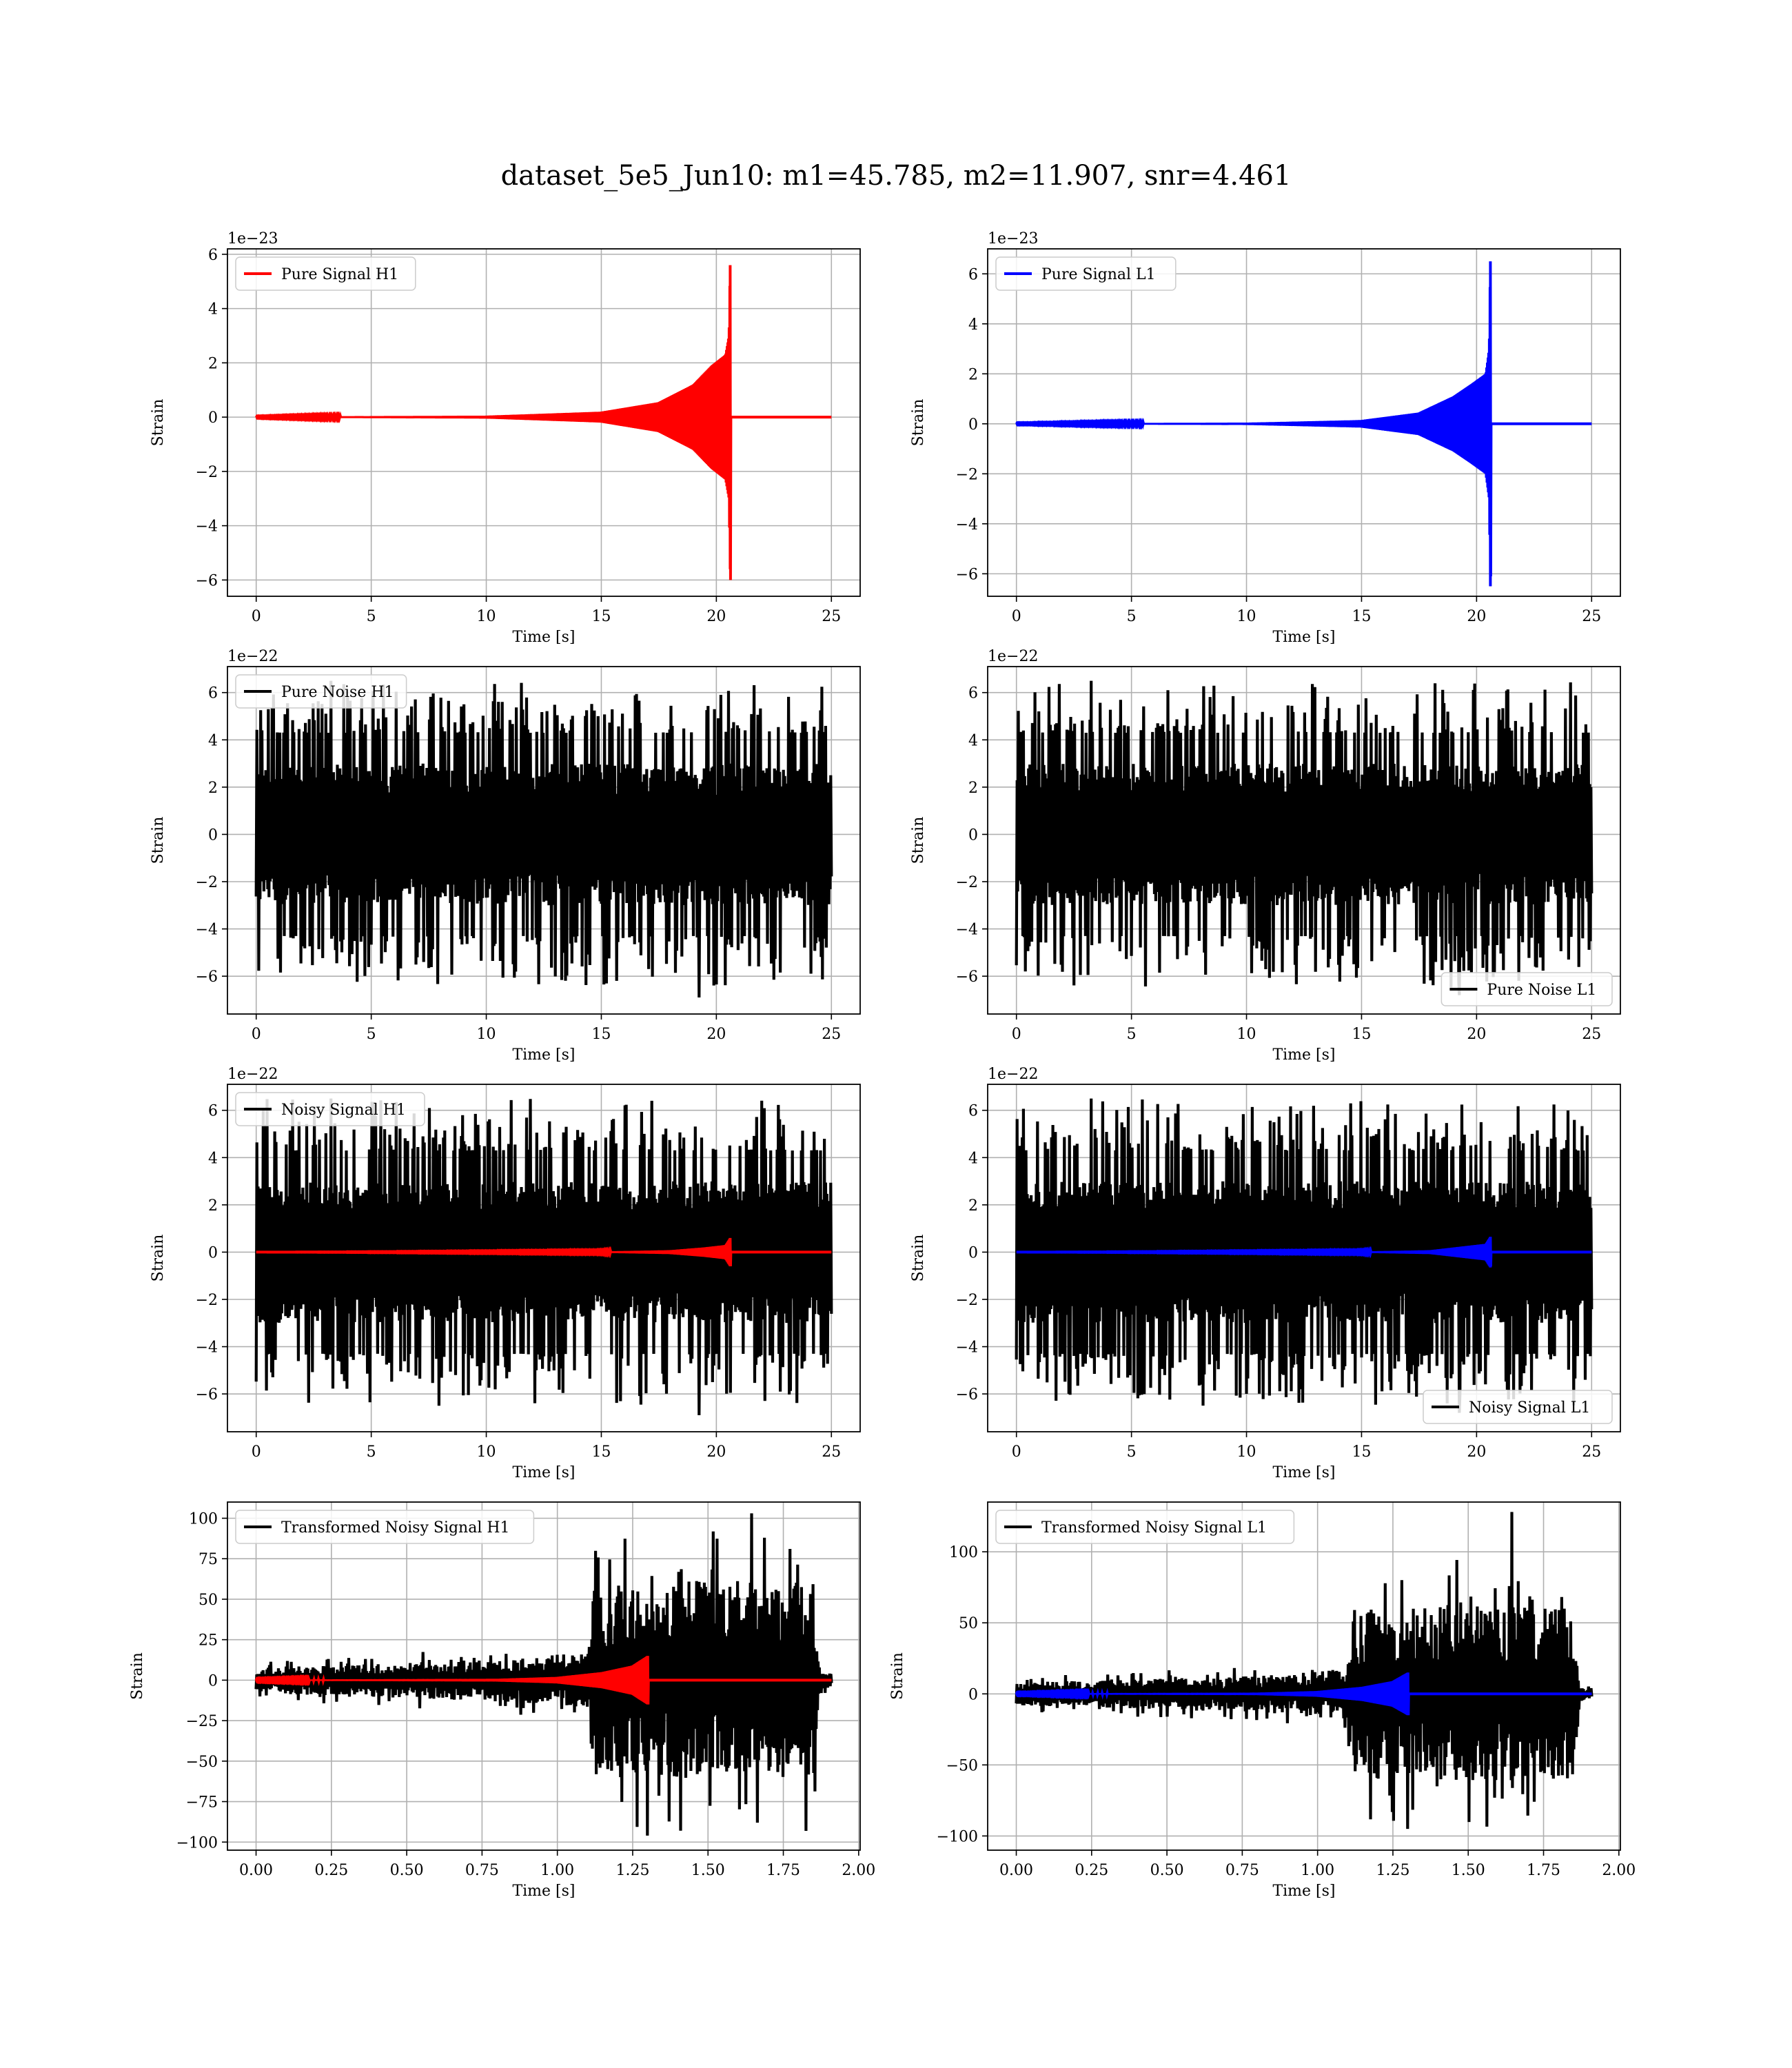 This screenshot has width=1792, height=2068. I want to click on legend-label: Noisy Signal H1, so click(343, 1110).